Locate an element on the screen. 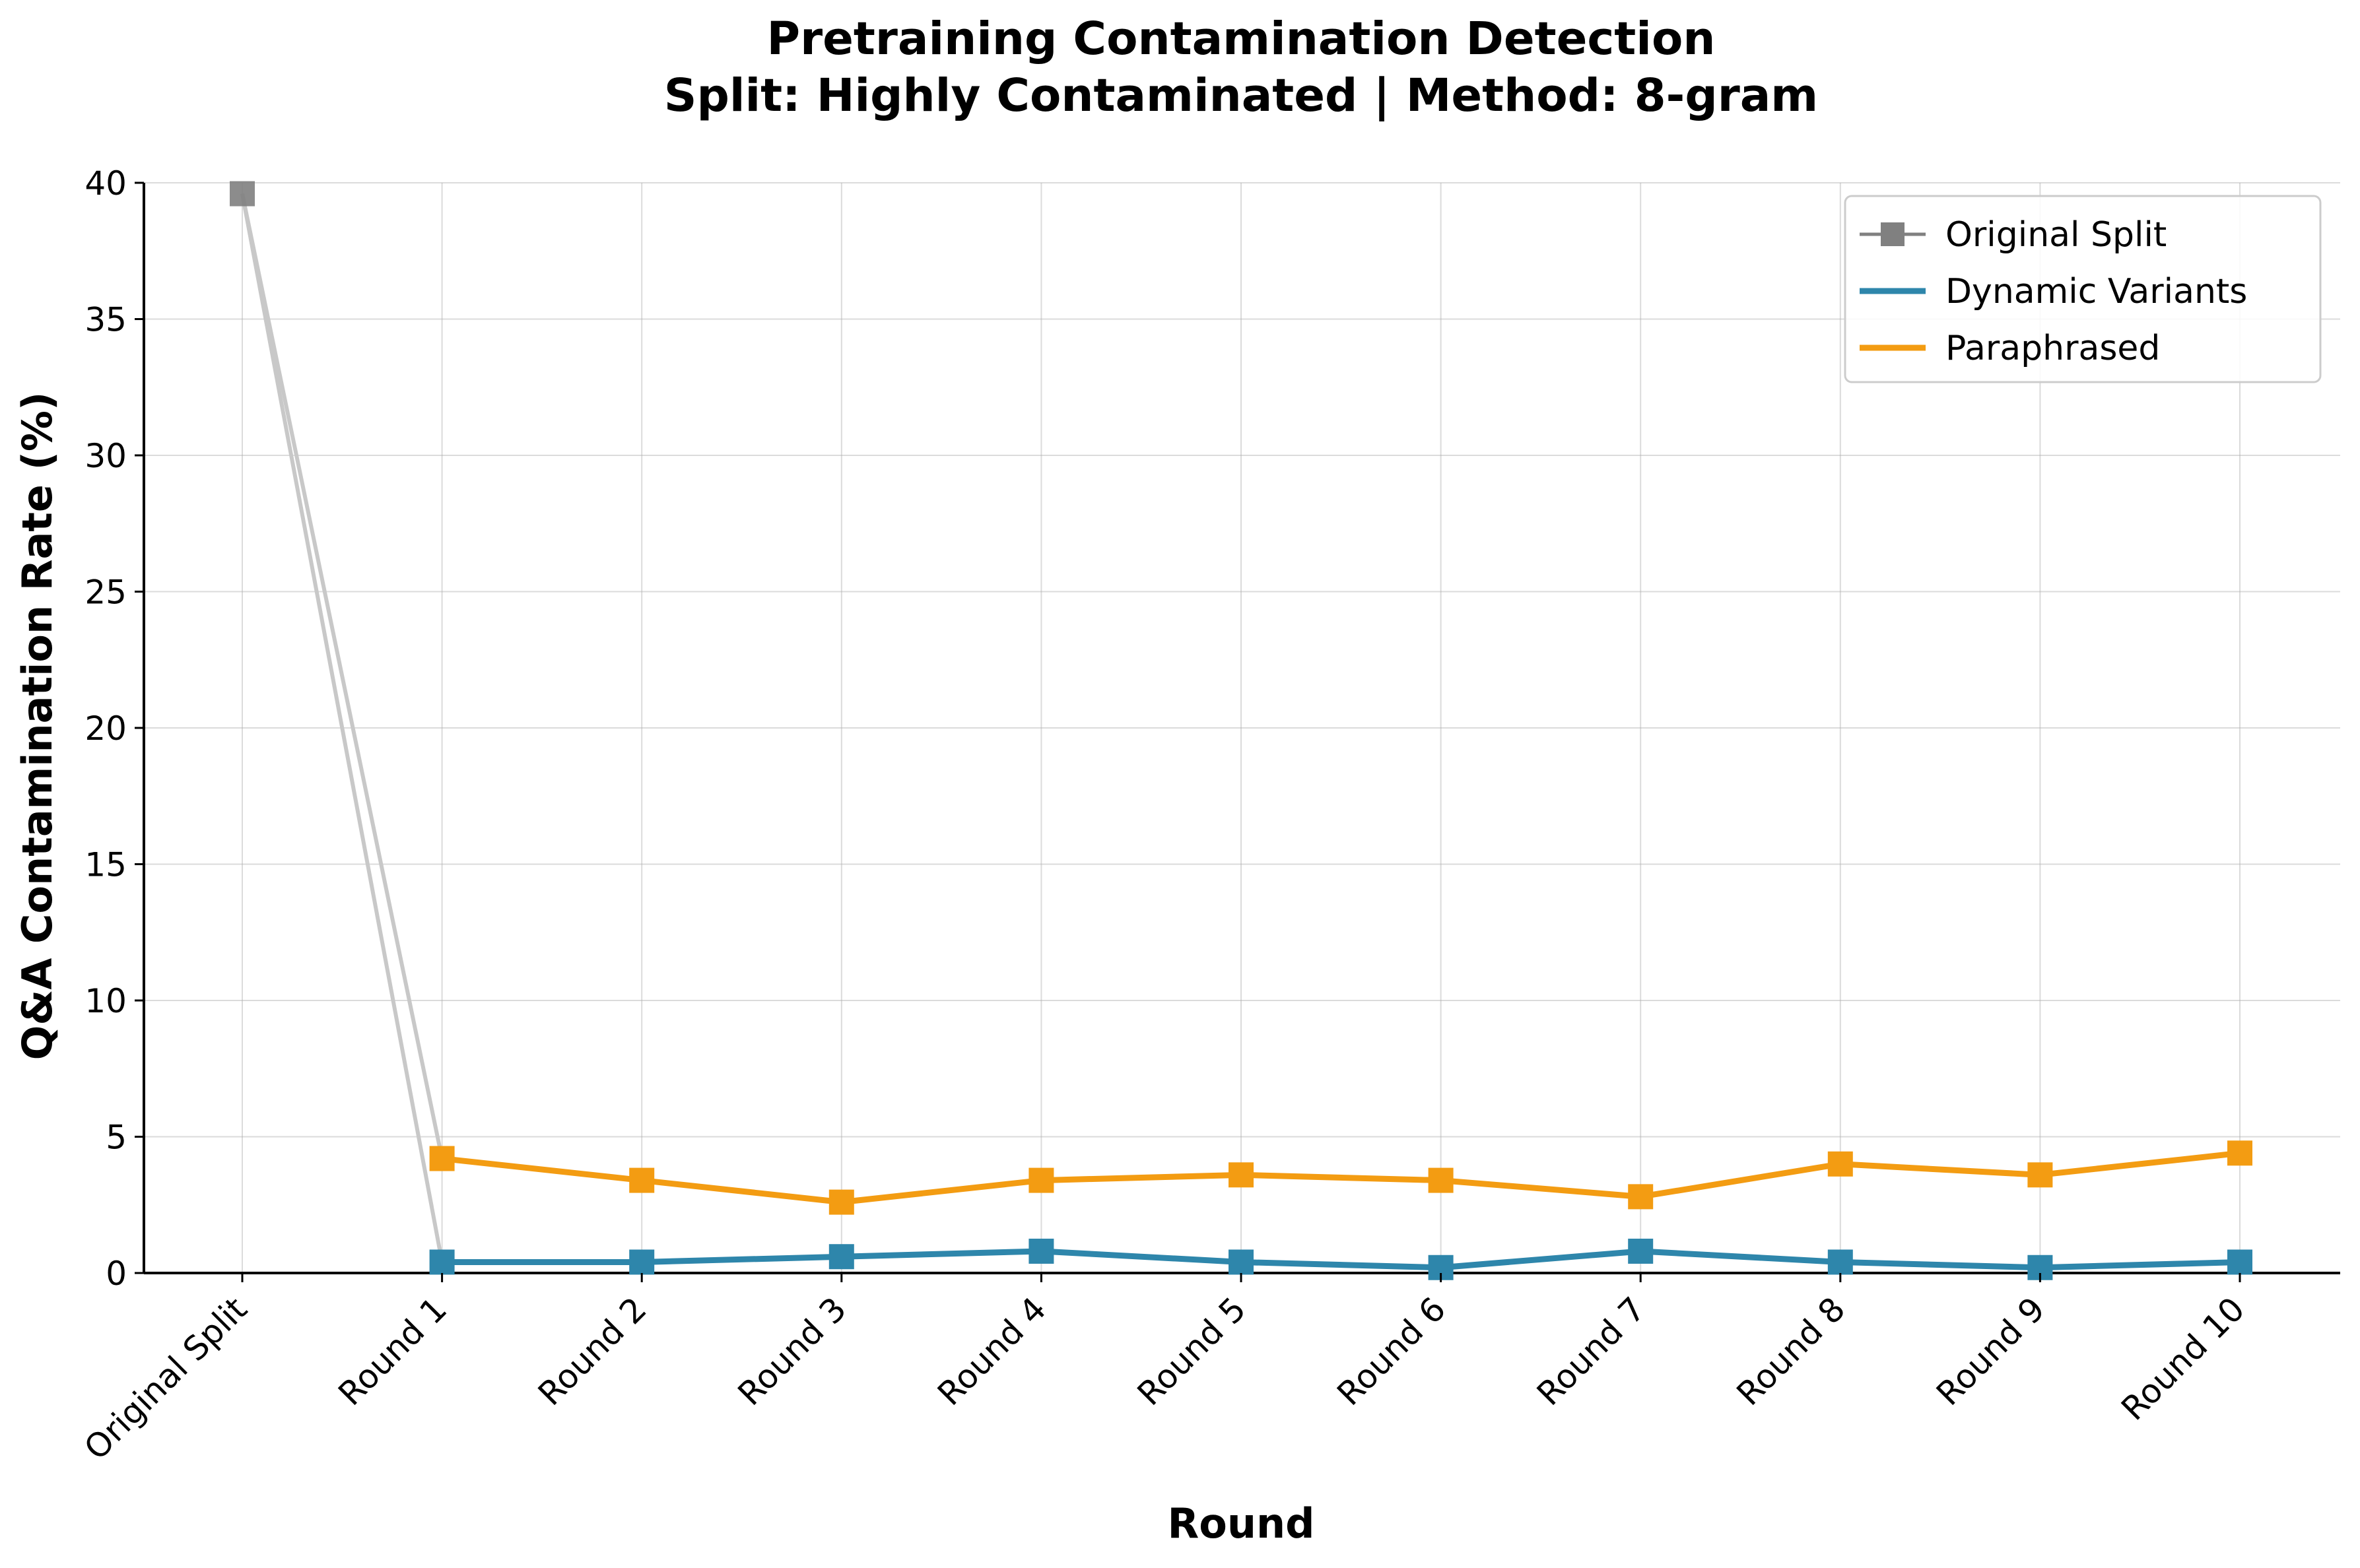  x-tick-label-round-8: Round 8 is located at coordinates (1791, 1351).